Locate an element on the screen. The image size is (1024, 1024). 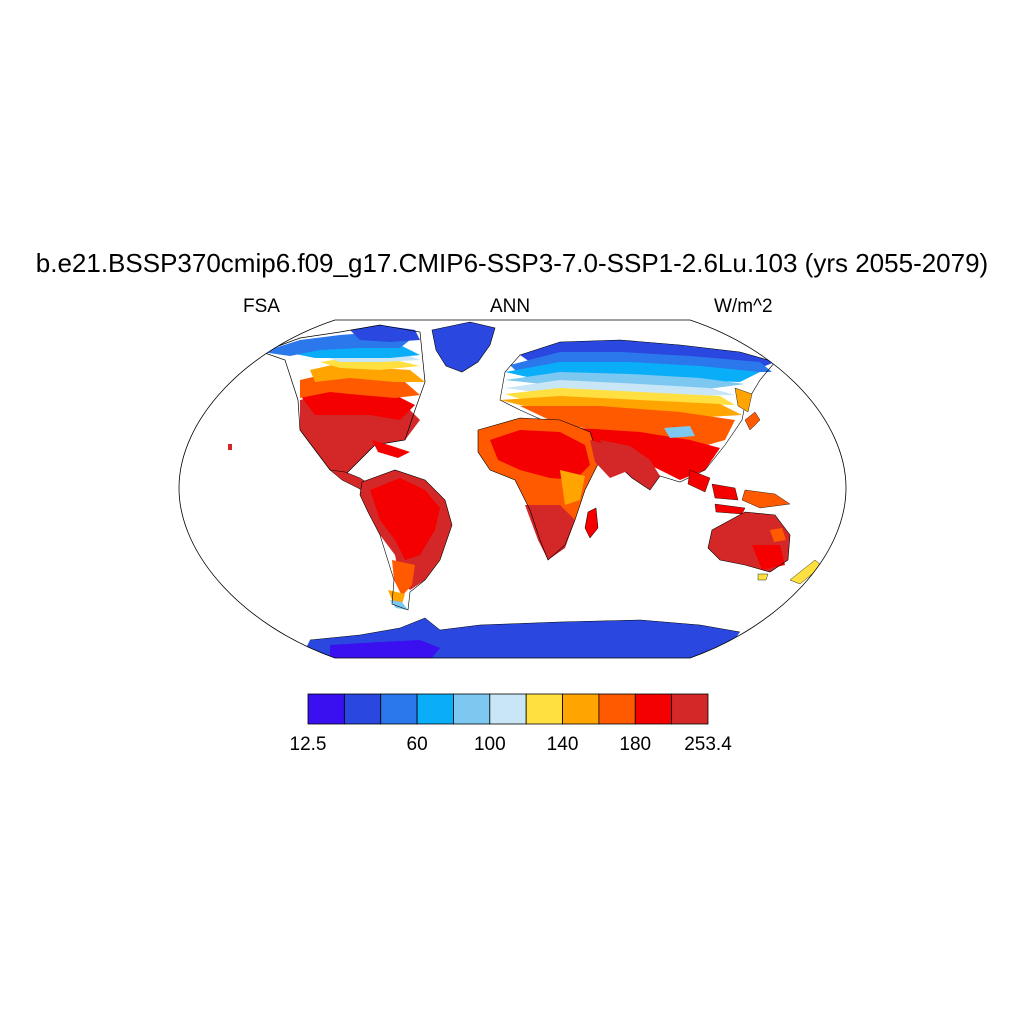
south-america is located at coordinates (406, 540).